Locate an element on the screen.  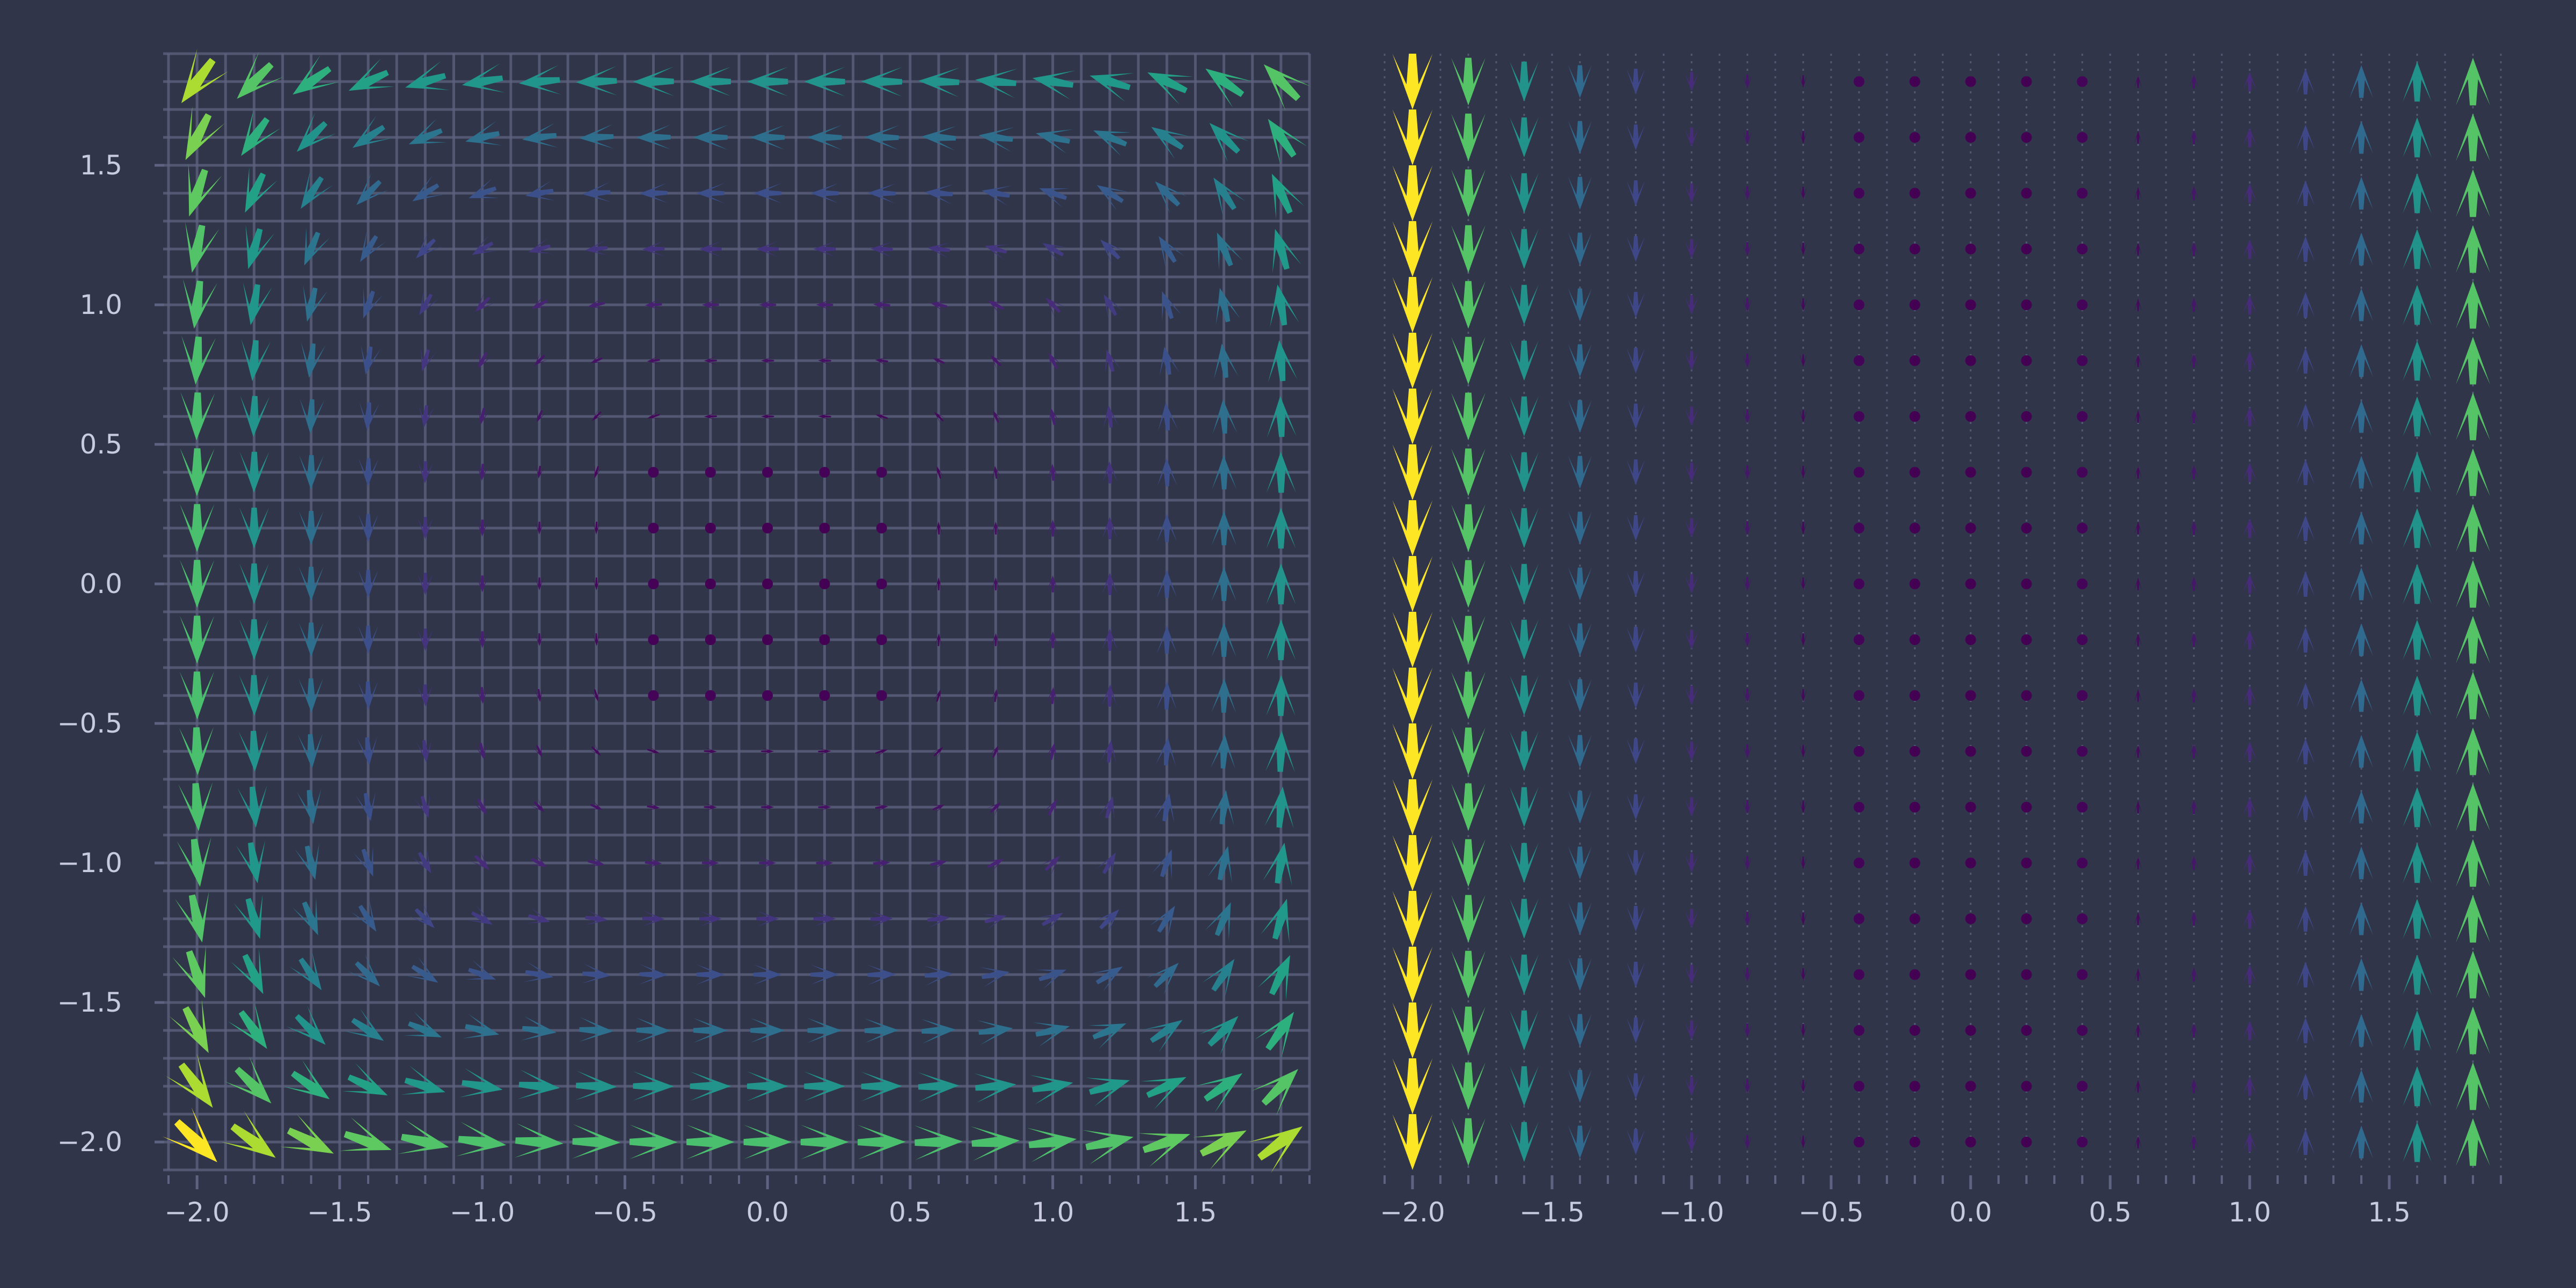
x-tick-label: 1.5 is located at coordinates (1195, 1212).